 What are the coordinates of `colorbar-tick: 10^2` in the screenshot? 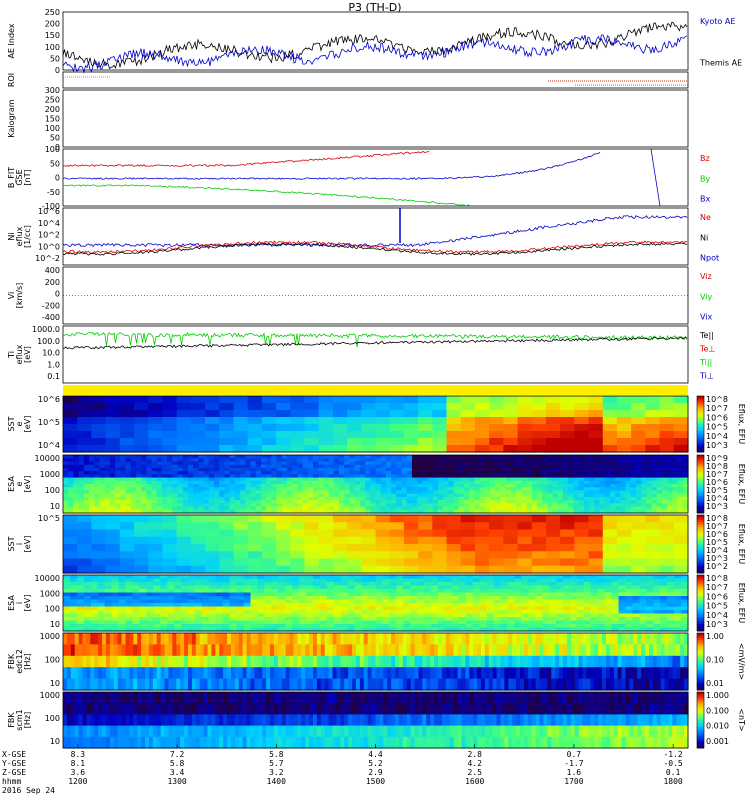 It's located at (717, 566).